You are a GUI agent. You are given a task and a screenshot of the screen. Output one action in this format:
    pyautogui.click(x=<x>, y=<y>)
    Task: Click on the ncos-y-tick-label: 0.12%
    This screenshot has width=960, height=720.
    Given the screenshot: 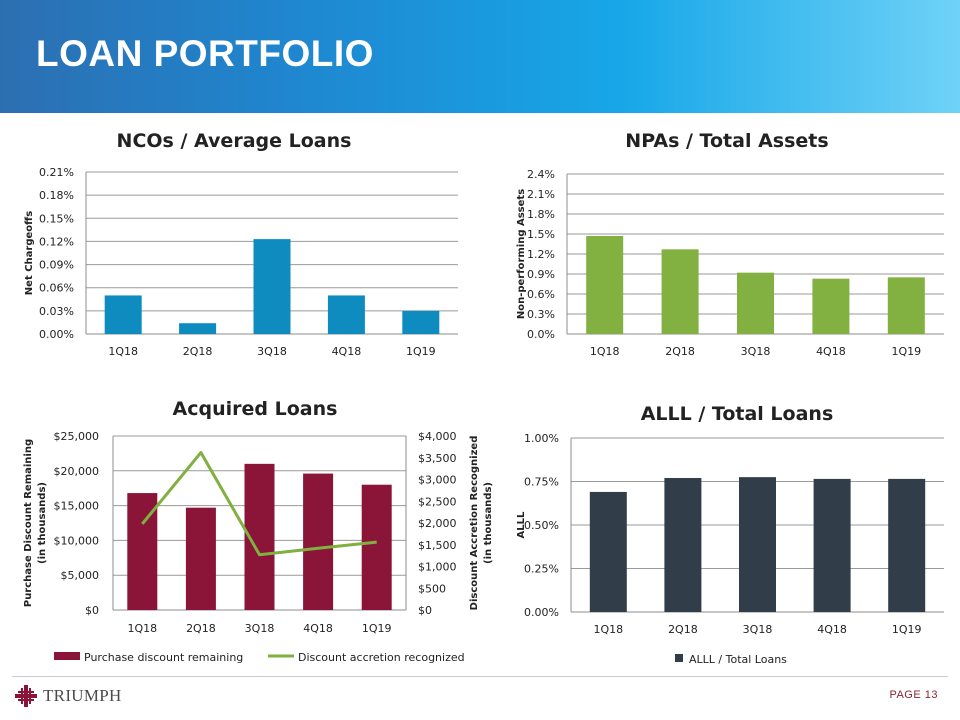 What is the action you would take?
    pyautogui.click(x=56, y=241)
    